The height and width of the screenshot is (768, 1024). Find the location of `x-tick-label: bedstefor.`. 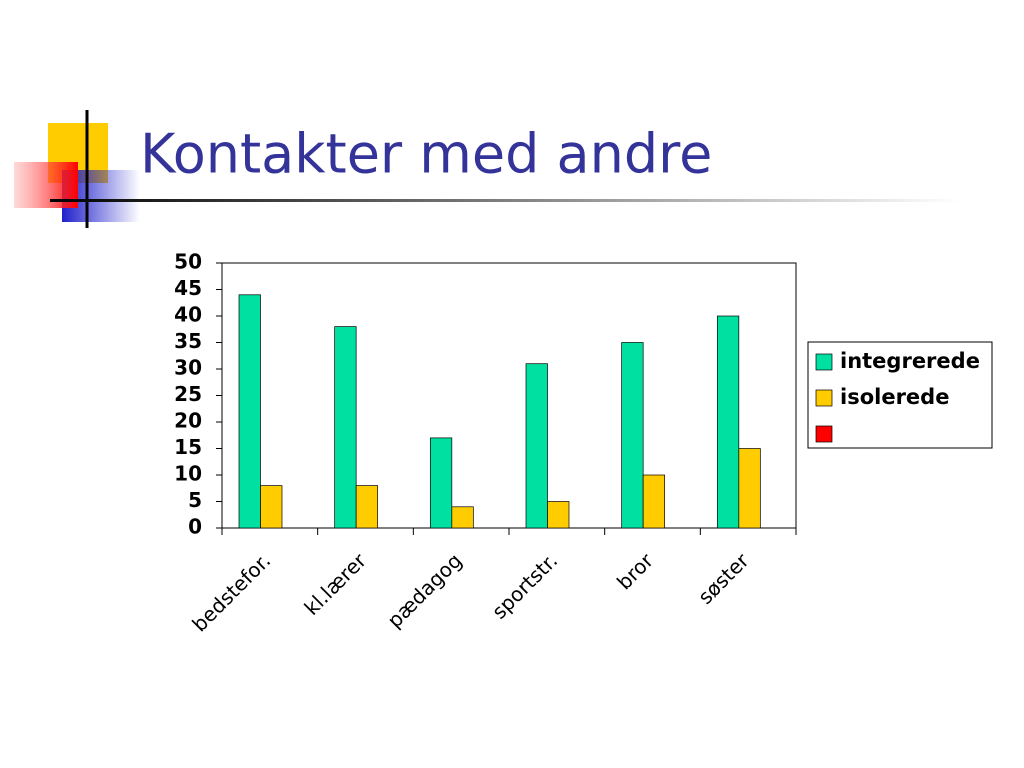

x-tick-label: bedstefor. is located at coordinates (231, 592).